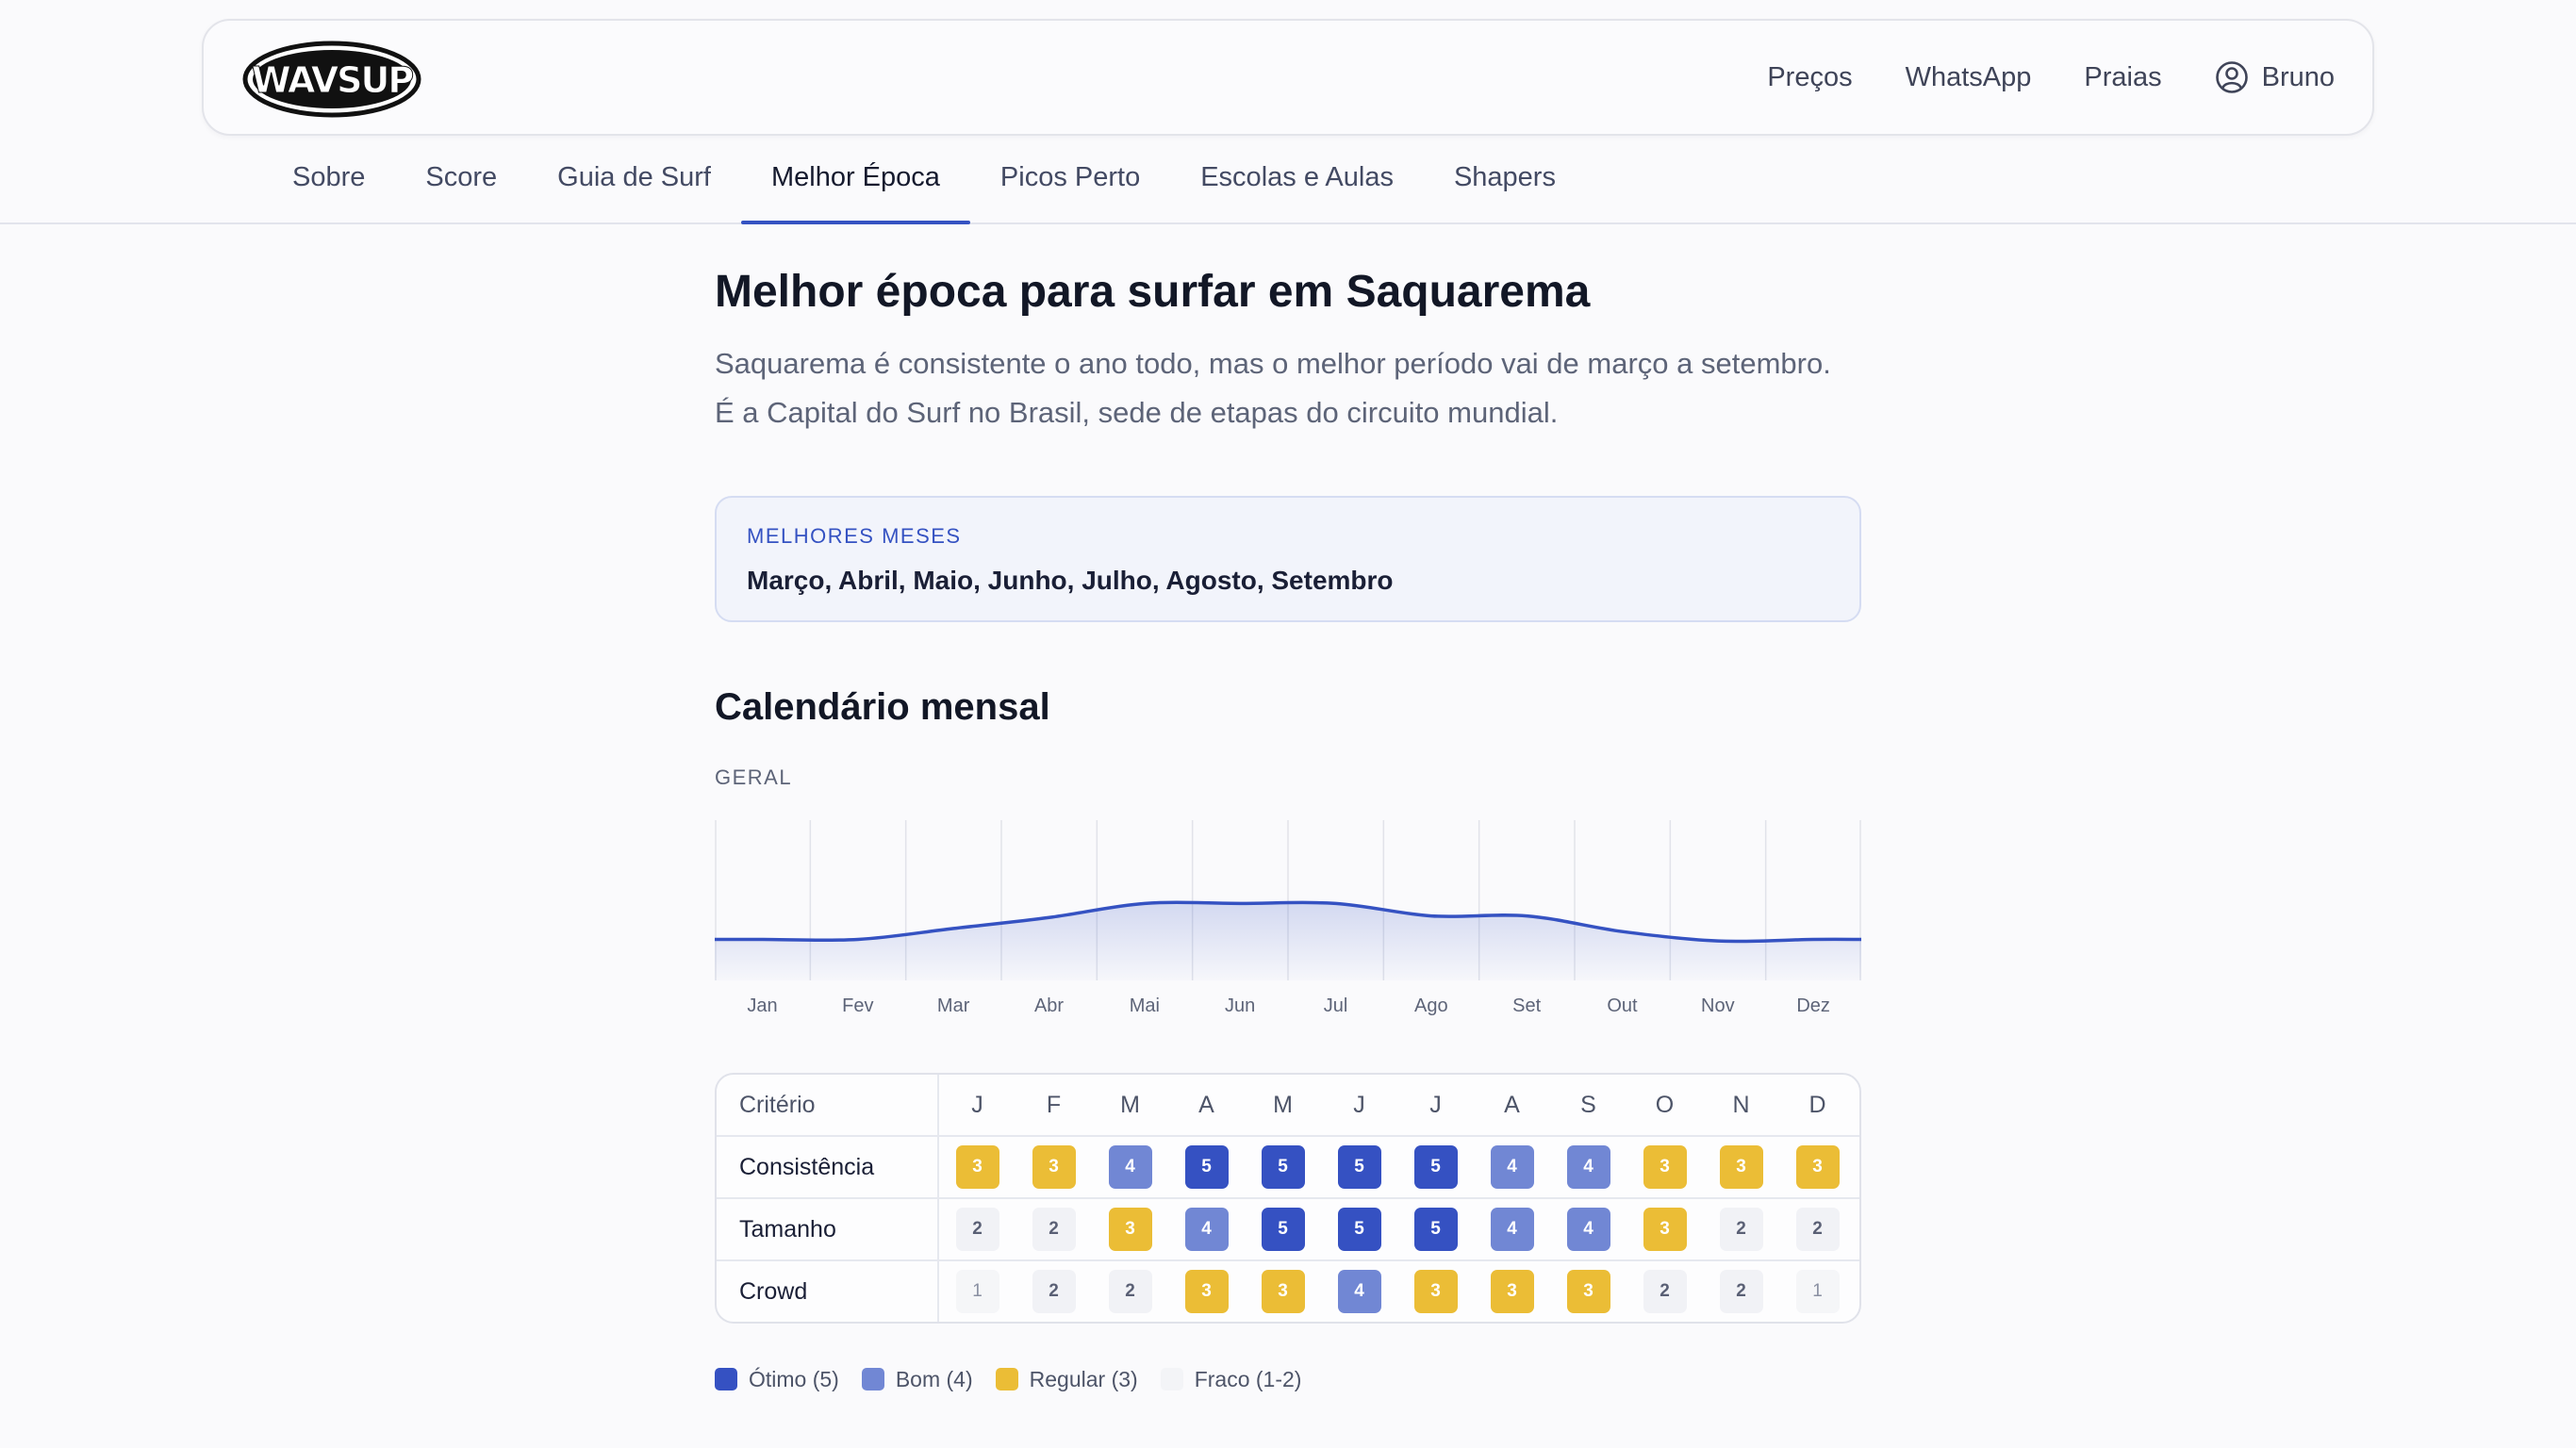  What do you see at coordinates (787, 1228) in the screenshot?
I see `criterion-name: Tamanho` at bounding box center [787, 1228].